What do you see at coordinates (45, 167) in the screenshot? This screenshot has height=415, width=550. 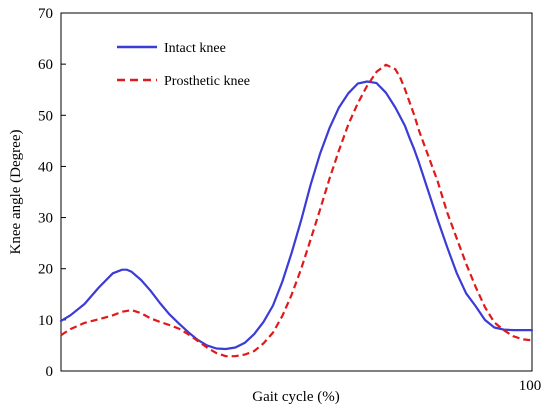 I see `y-tick-label: 40` at bounding box center [45, 167].